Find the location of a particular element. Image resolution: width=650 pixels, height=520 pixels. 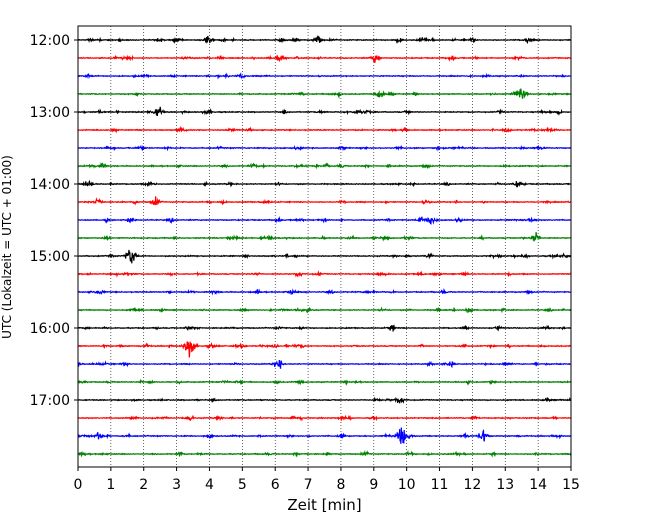

x-tick-label-3: 3 is located at coordinates (176, 485).